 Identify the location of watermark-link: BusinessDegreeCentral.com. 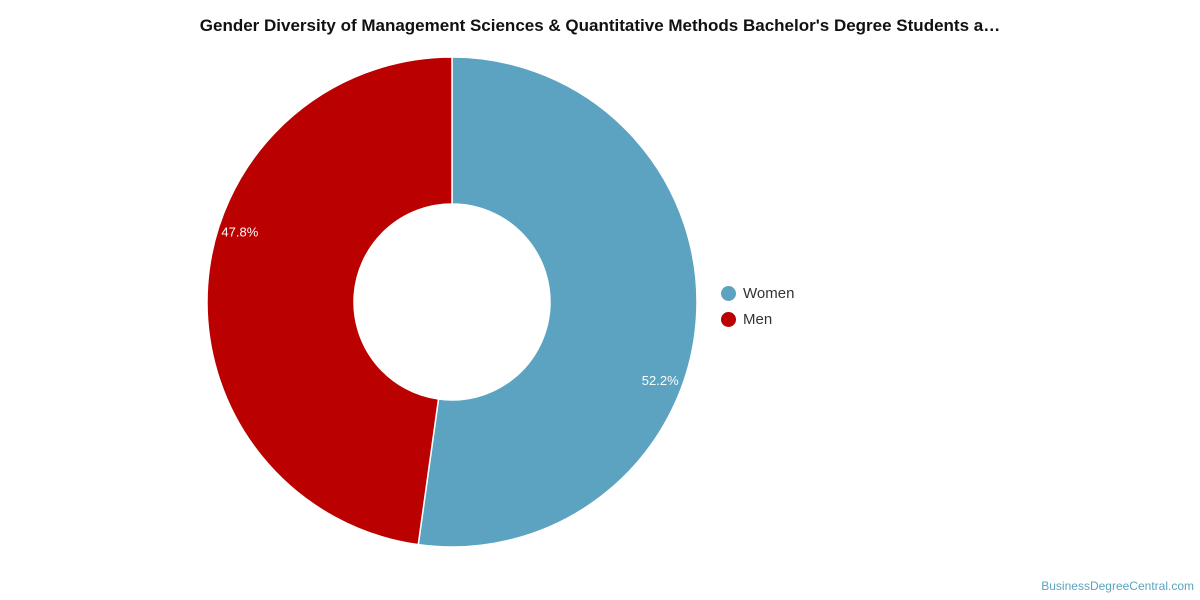
(1117, 586).